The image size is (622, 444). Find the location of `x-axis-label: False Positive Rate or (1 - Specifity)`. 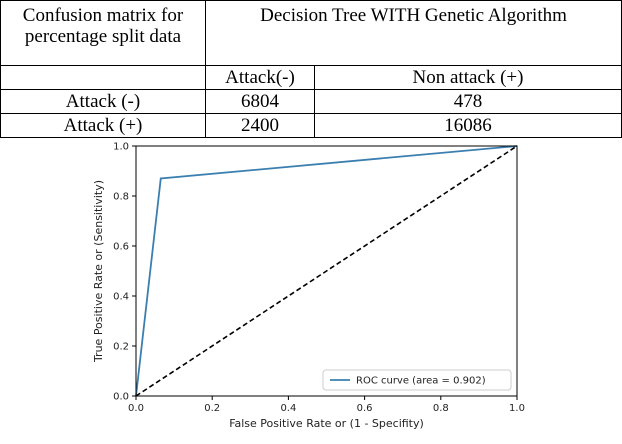

x-axis-label: False Positive Rate or (1 - Specifity) is located at coordinates (326, 423).